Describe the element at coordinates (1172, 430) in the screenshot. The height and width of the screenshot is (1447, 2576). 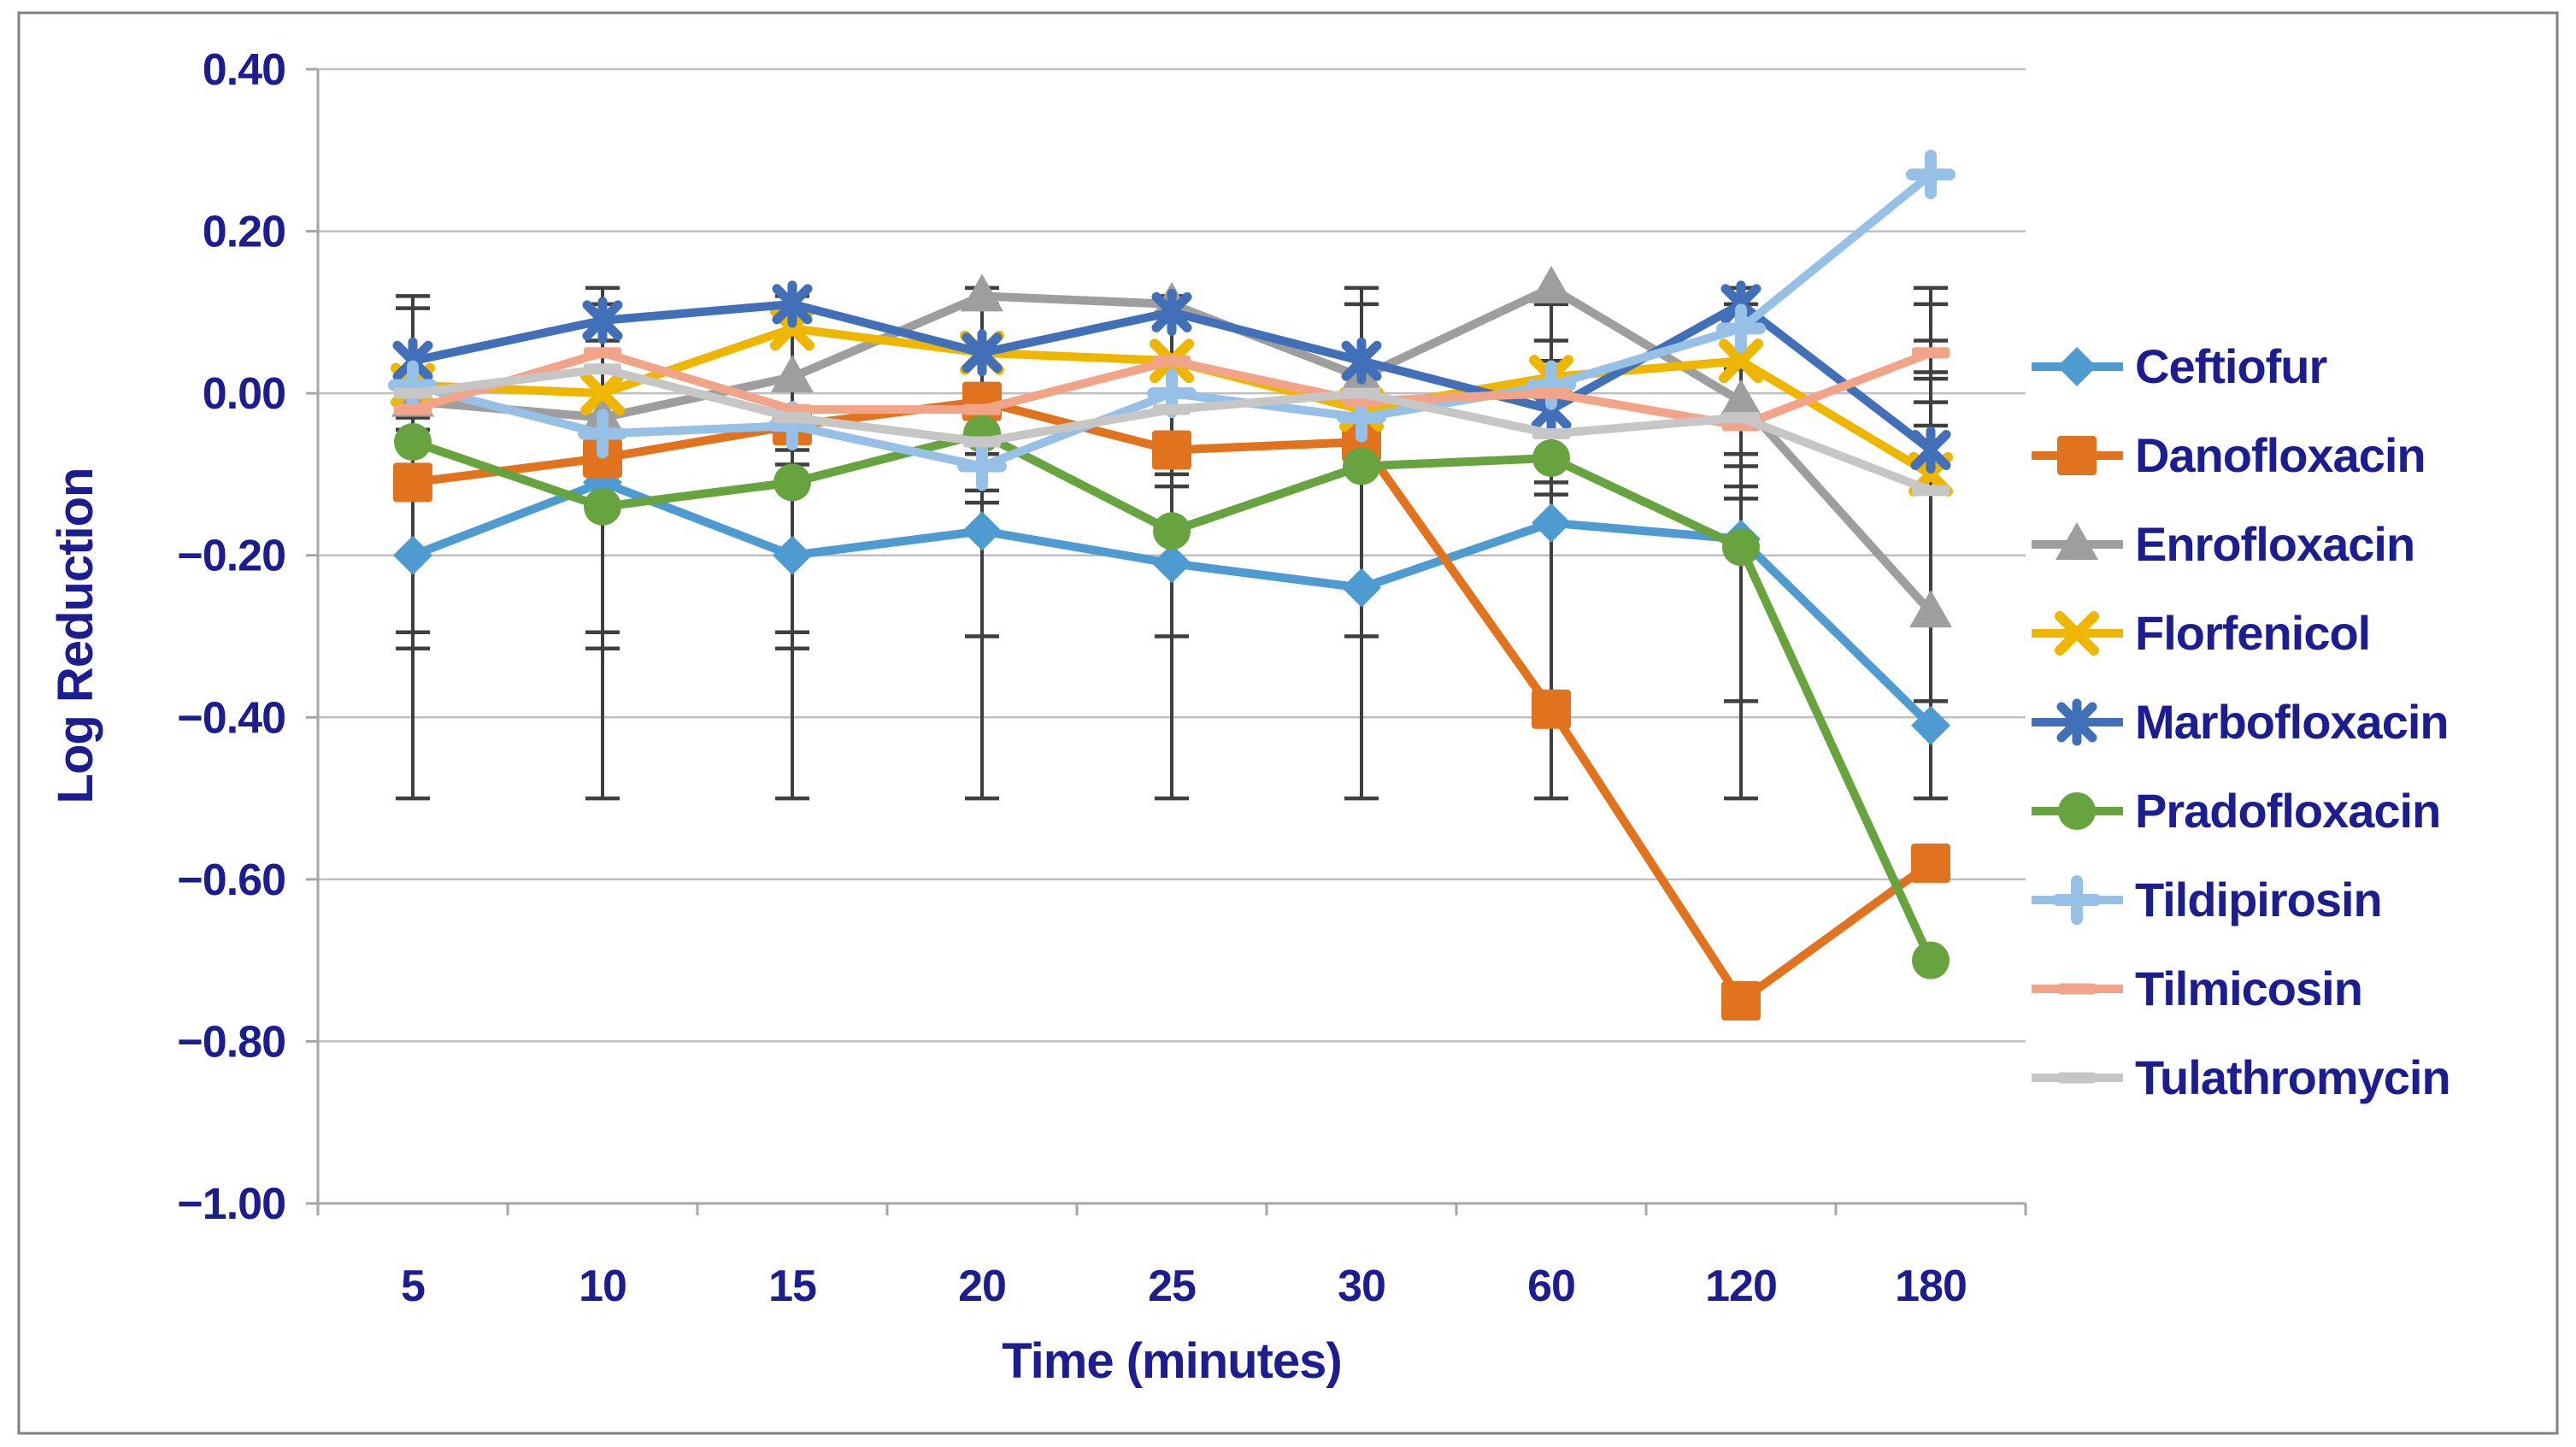
I see `series-tulathromycin` at that location.